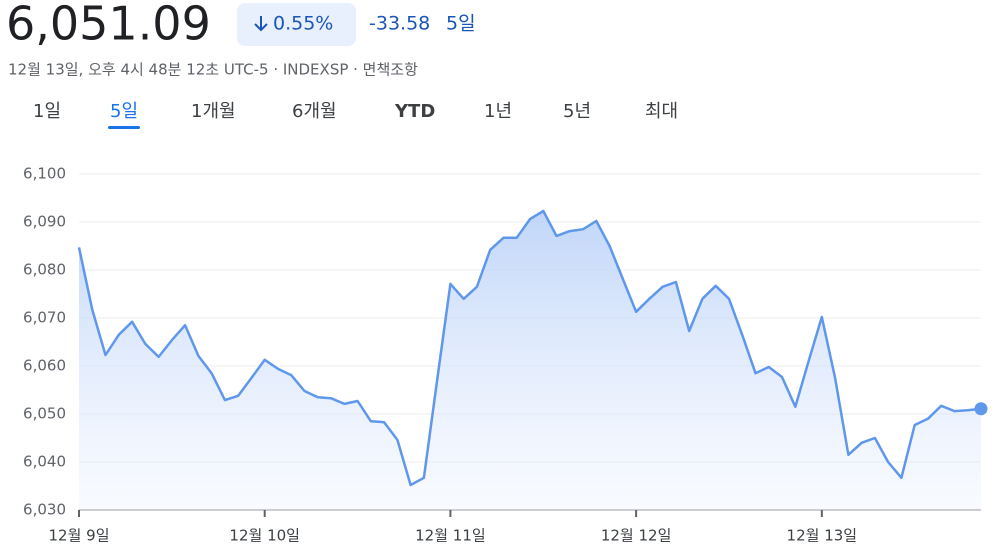 The image size is (997, 553). What do you see at coordinates (498, 111) in the screenshot?
I see `tab: 1년` at bounding box center [498, 111].